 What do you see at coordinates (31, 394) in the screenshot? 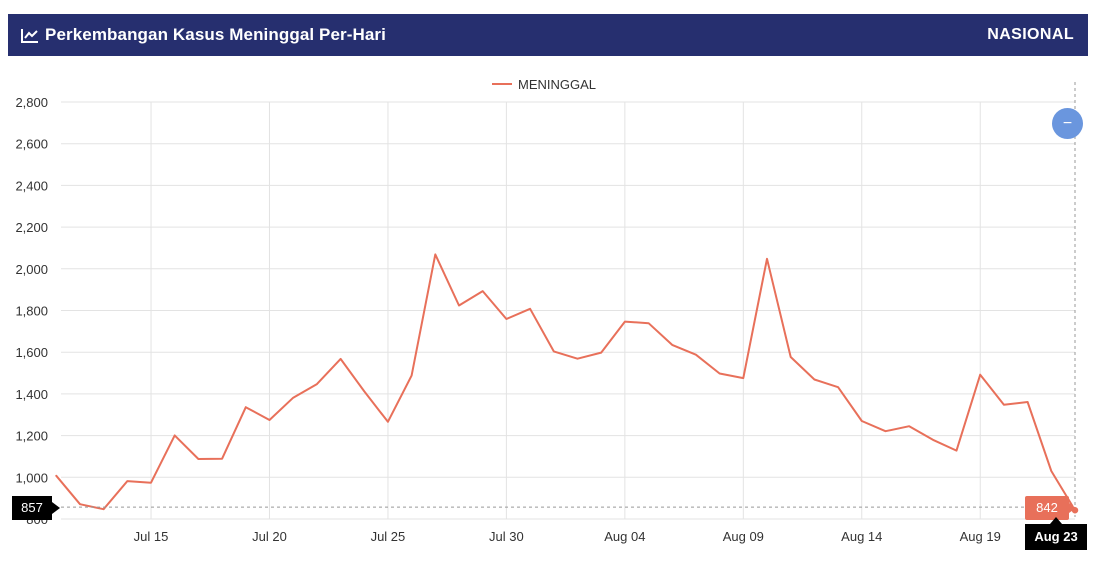
I see `y-tick-label: 1,400` at bounding box center [31, 394].